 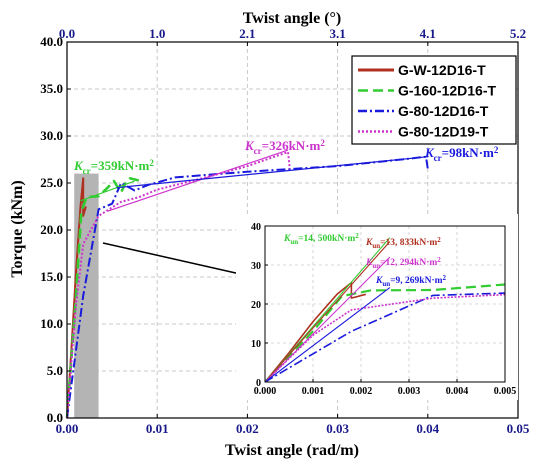 I want to click on inset-annotation-G-W-12D16-T: Kun=13, 833kN·m2, so click(x=403, y=243).